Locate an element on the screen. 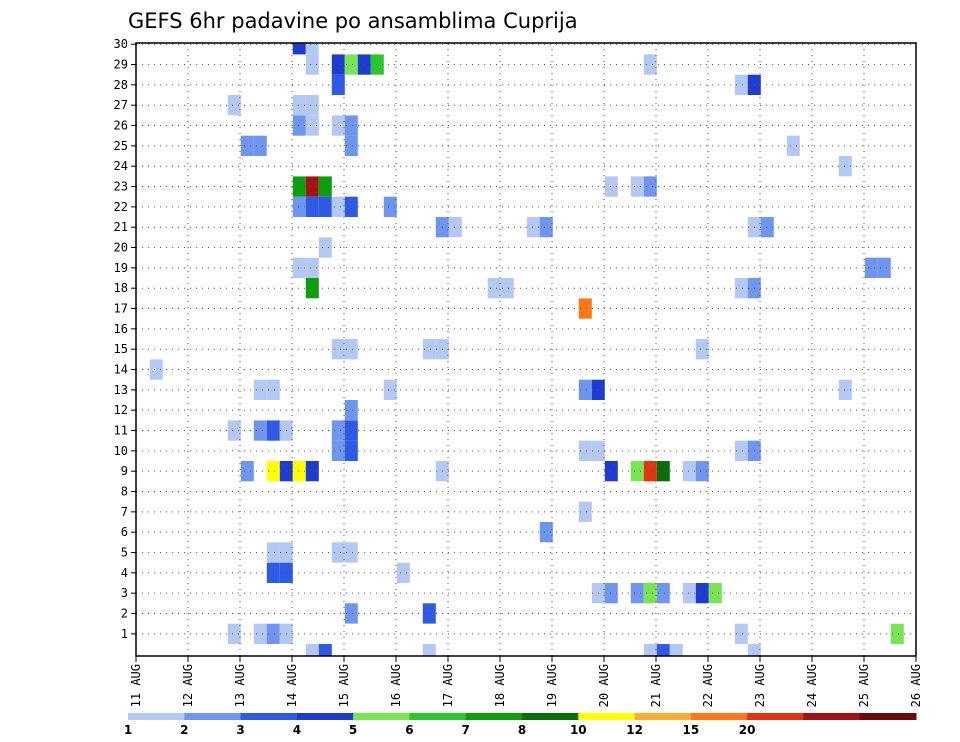  x-tick-label: 15 AUG is located at coordinates (344, 685).